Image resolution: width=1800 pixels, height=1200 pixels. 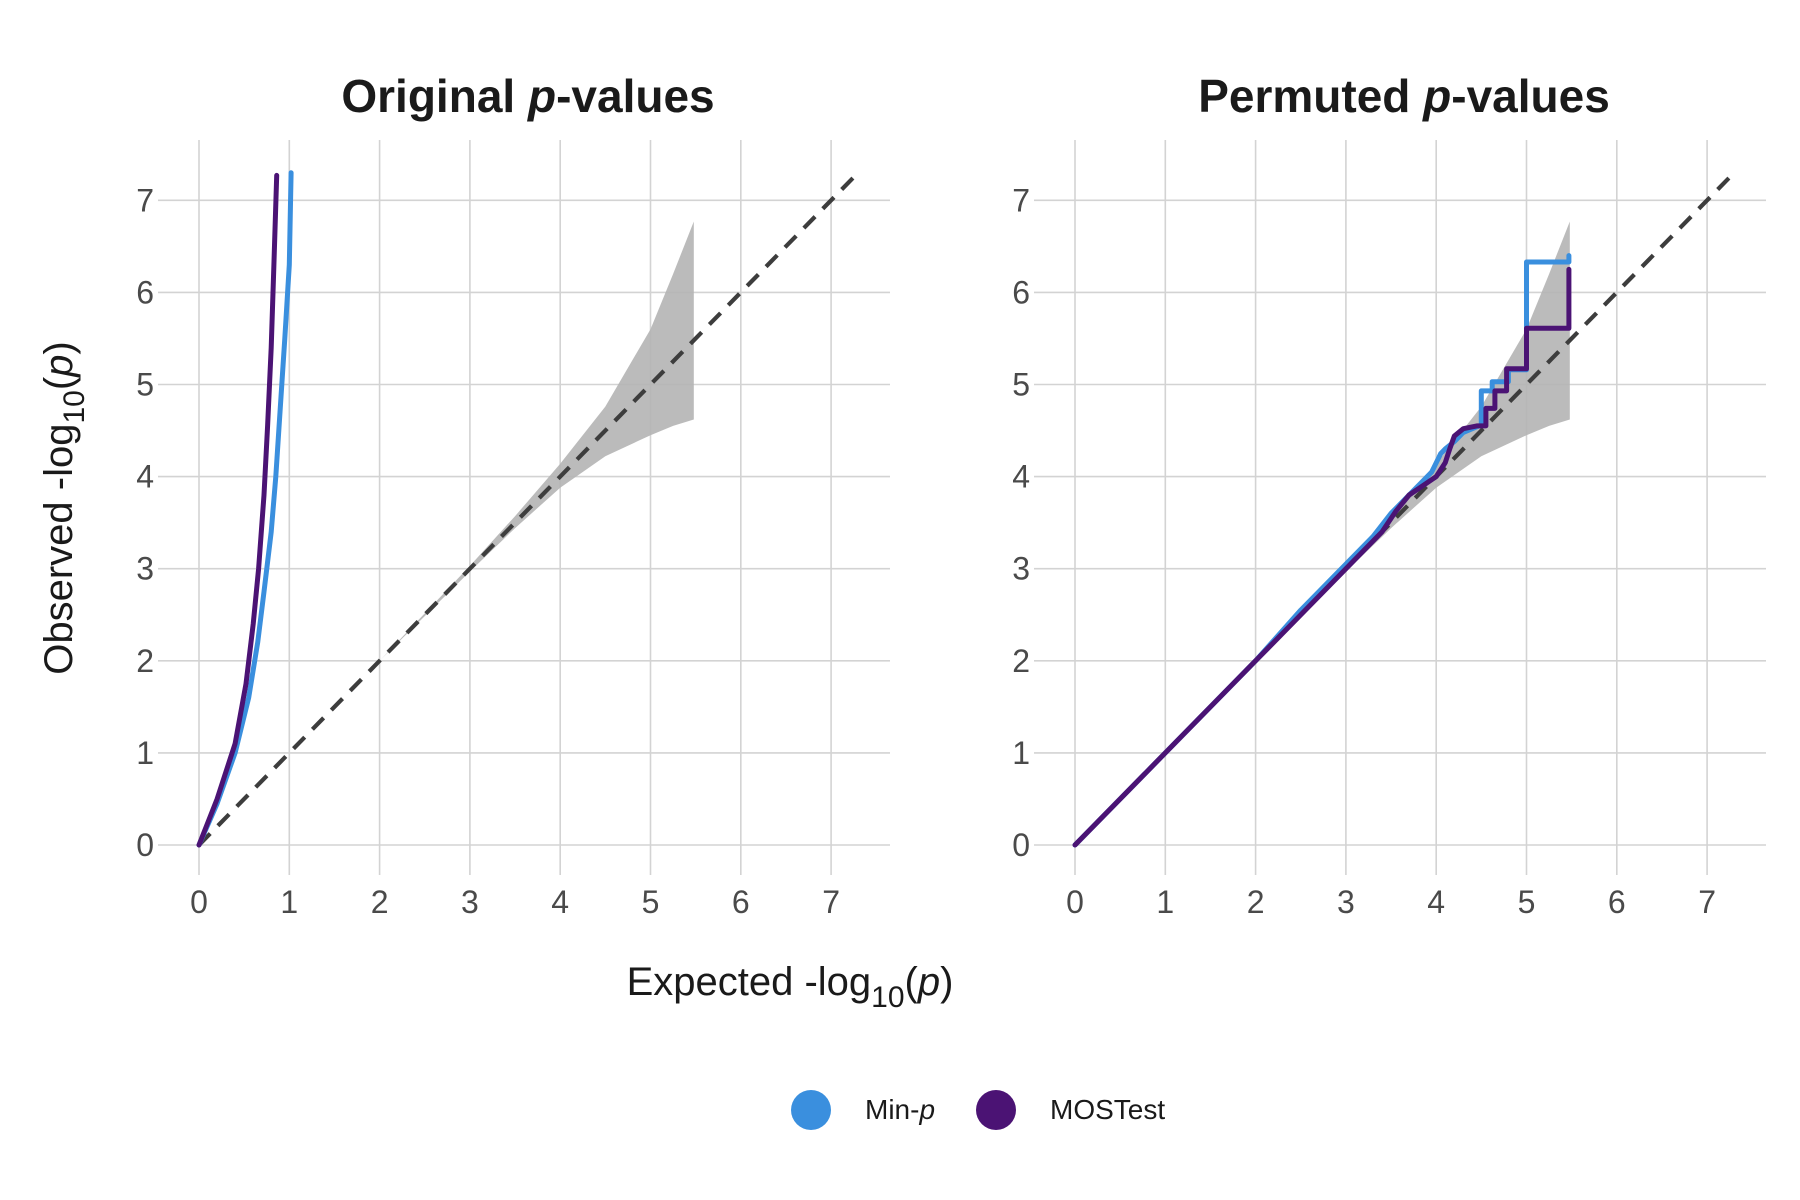 What do you see at coordinates (515, 902) in the screenshot?
I see `x-tick-labels-original: 0 1 2 3 4 5 6 7` at bounding box center [515, 902].